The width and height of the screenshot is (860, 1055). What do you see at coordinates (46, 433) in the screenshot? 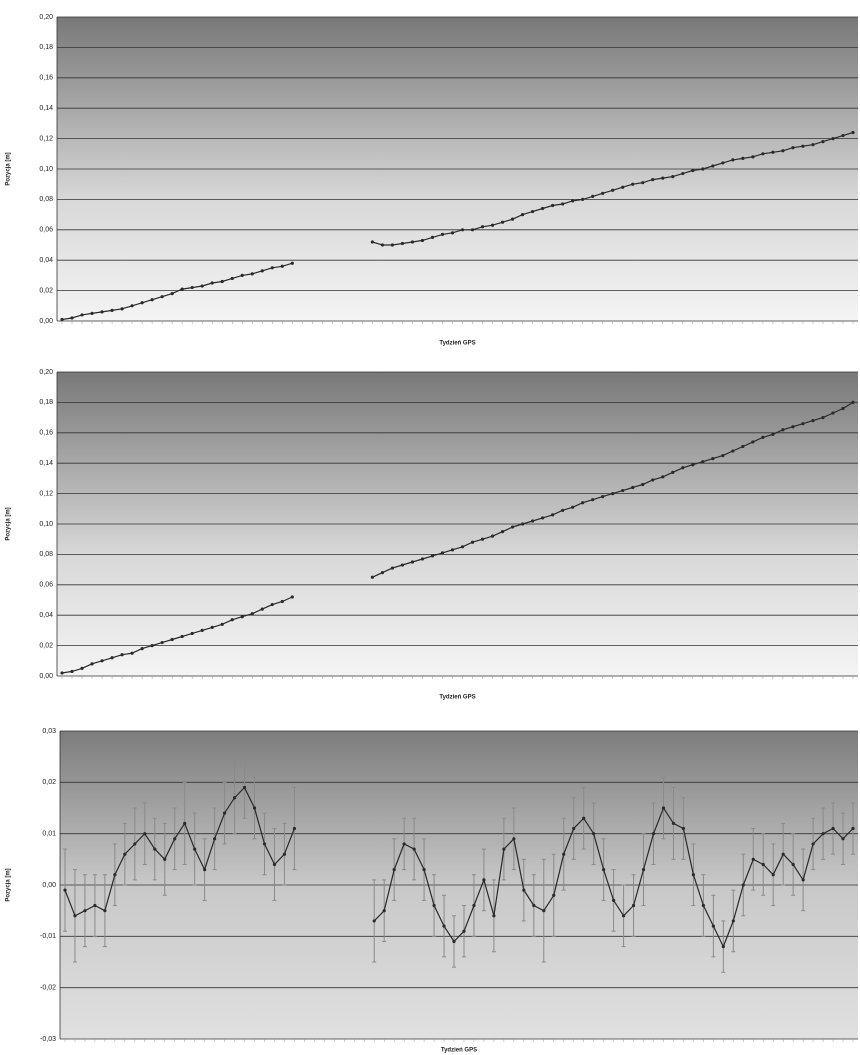
I see `y-tick-label: 0,16` at bounding box center [46, 433].